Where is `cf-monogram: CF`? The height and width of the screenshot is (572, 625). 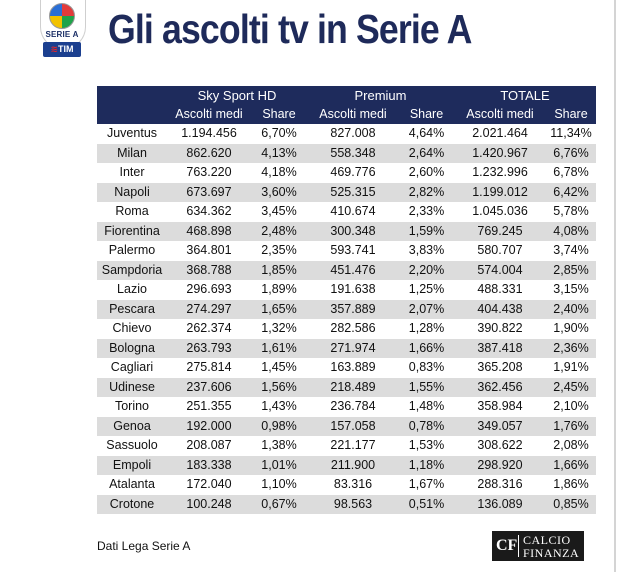
cf-monogram: CF is located at coordinates (507, 545).